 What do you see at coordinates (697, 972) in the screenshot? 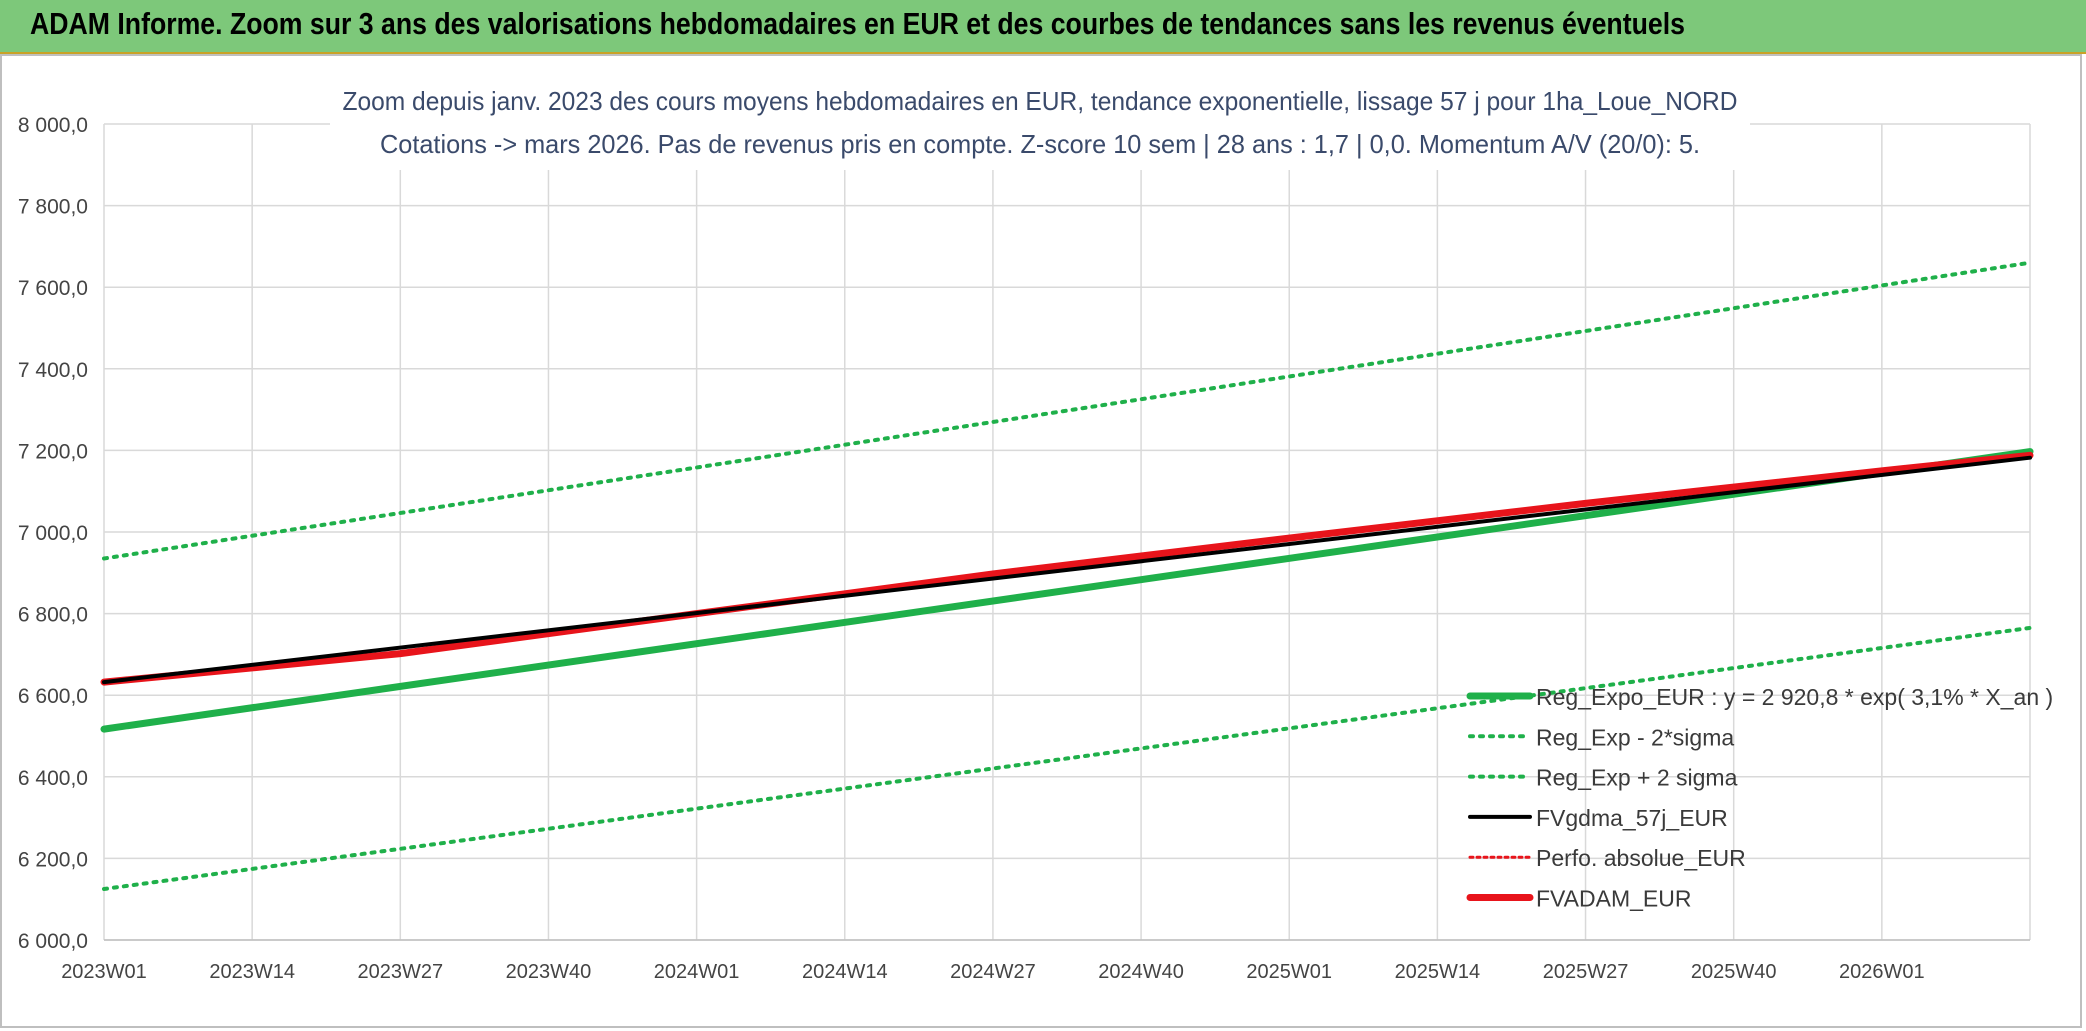
I see `x-tick-label: 2024W01` at bounding box center [697, 972].